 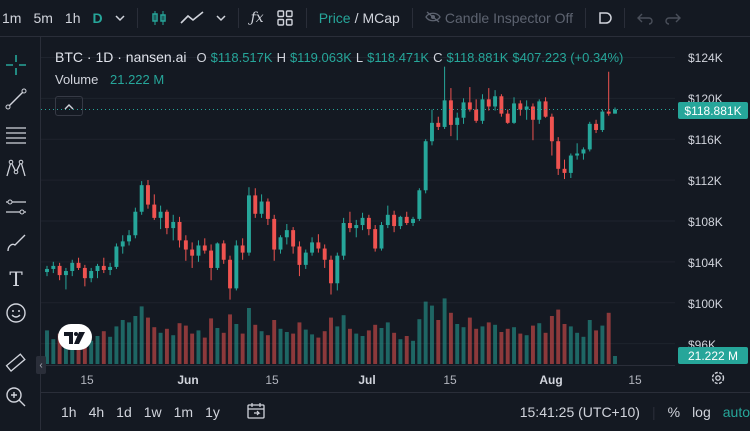 I want to click on range-1h: 1h, so click(x=69, y=412).